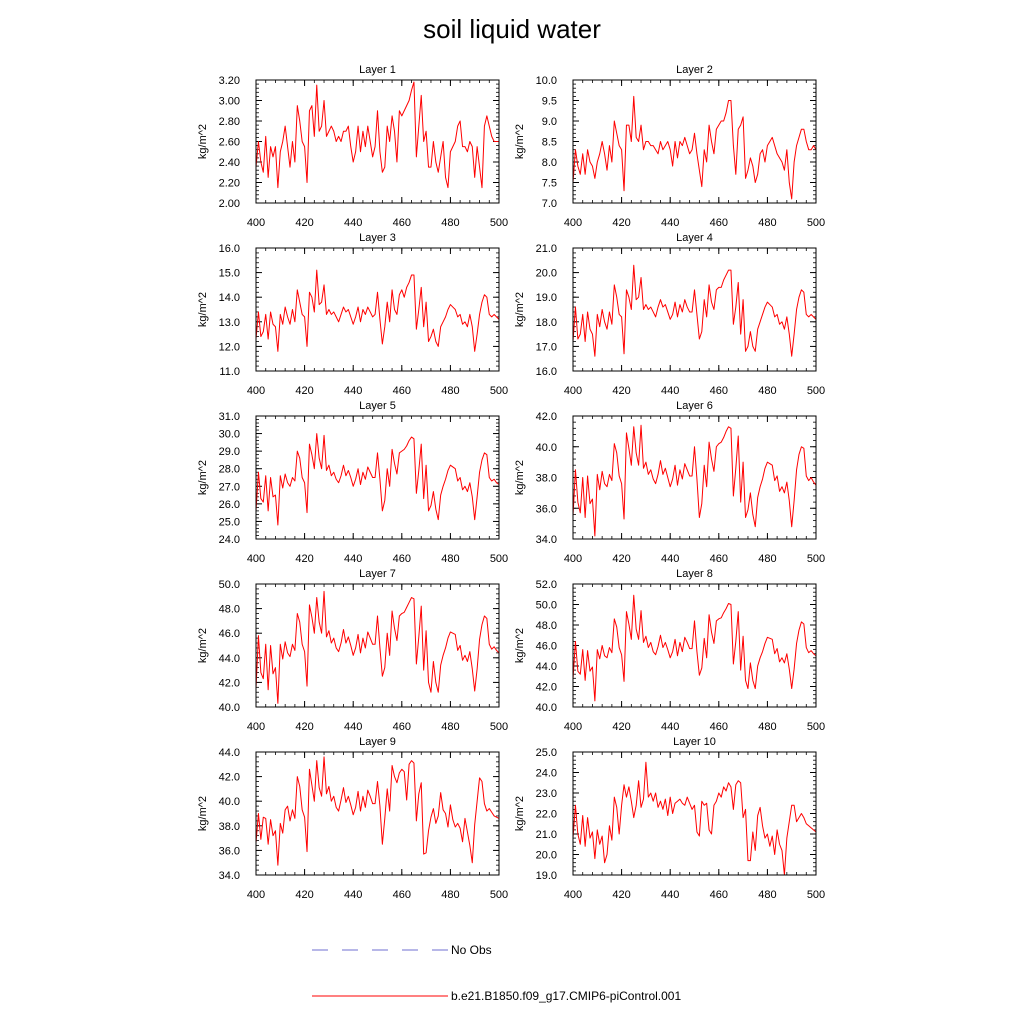  Describe the element at coordinates (229, 417) in the screenshot. I see `y-tick-label: 31.0` at that location.